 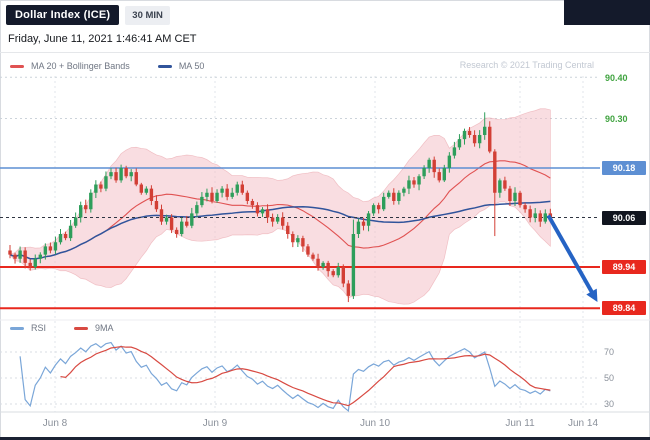 What do you see at coordinates (55, 423) in the screenshot?
I see `xaxis-label-jun8: Jun 8` at bounding box center [55, 423].